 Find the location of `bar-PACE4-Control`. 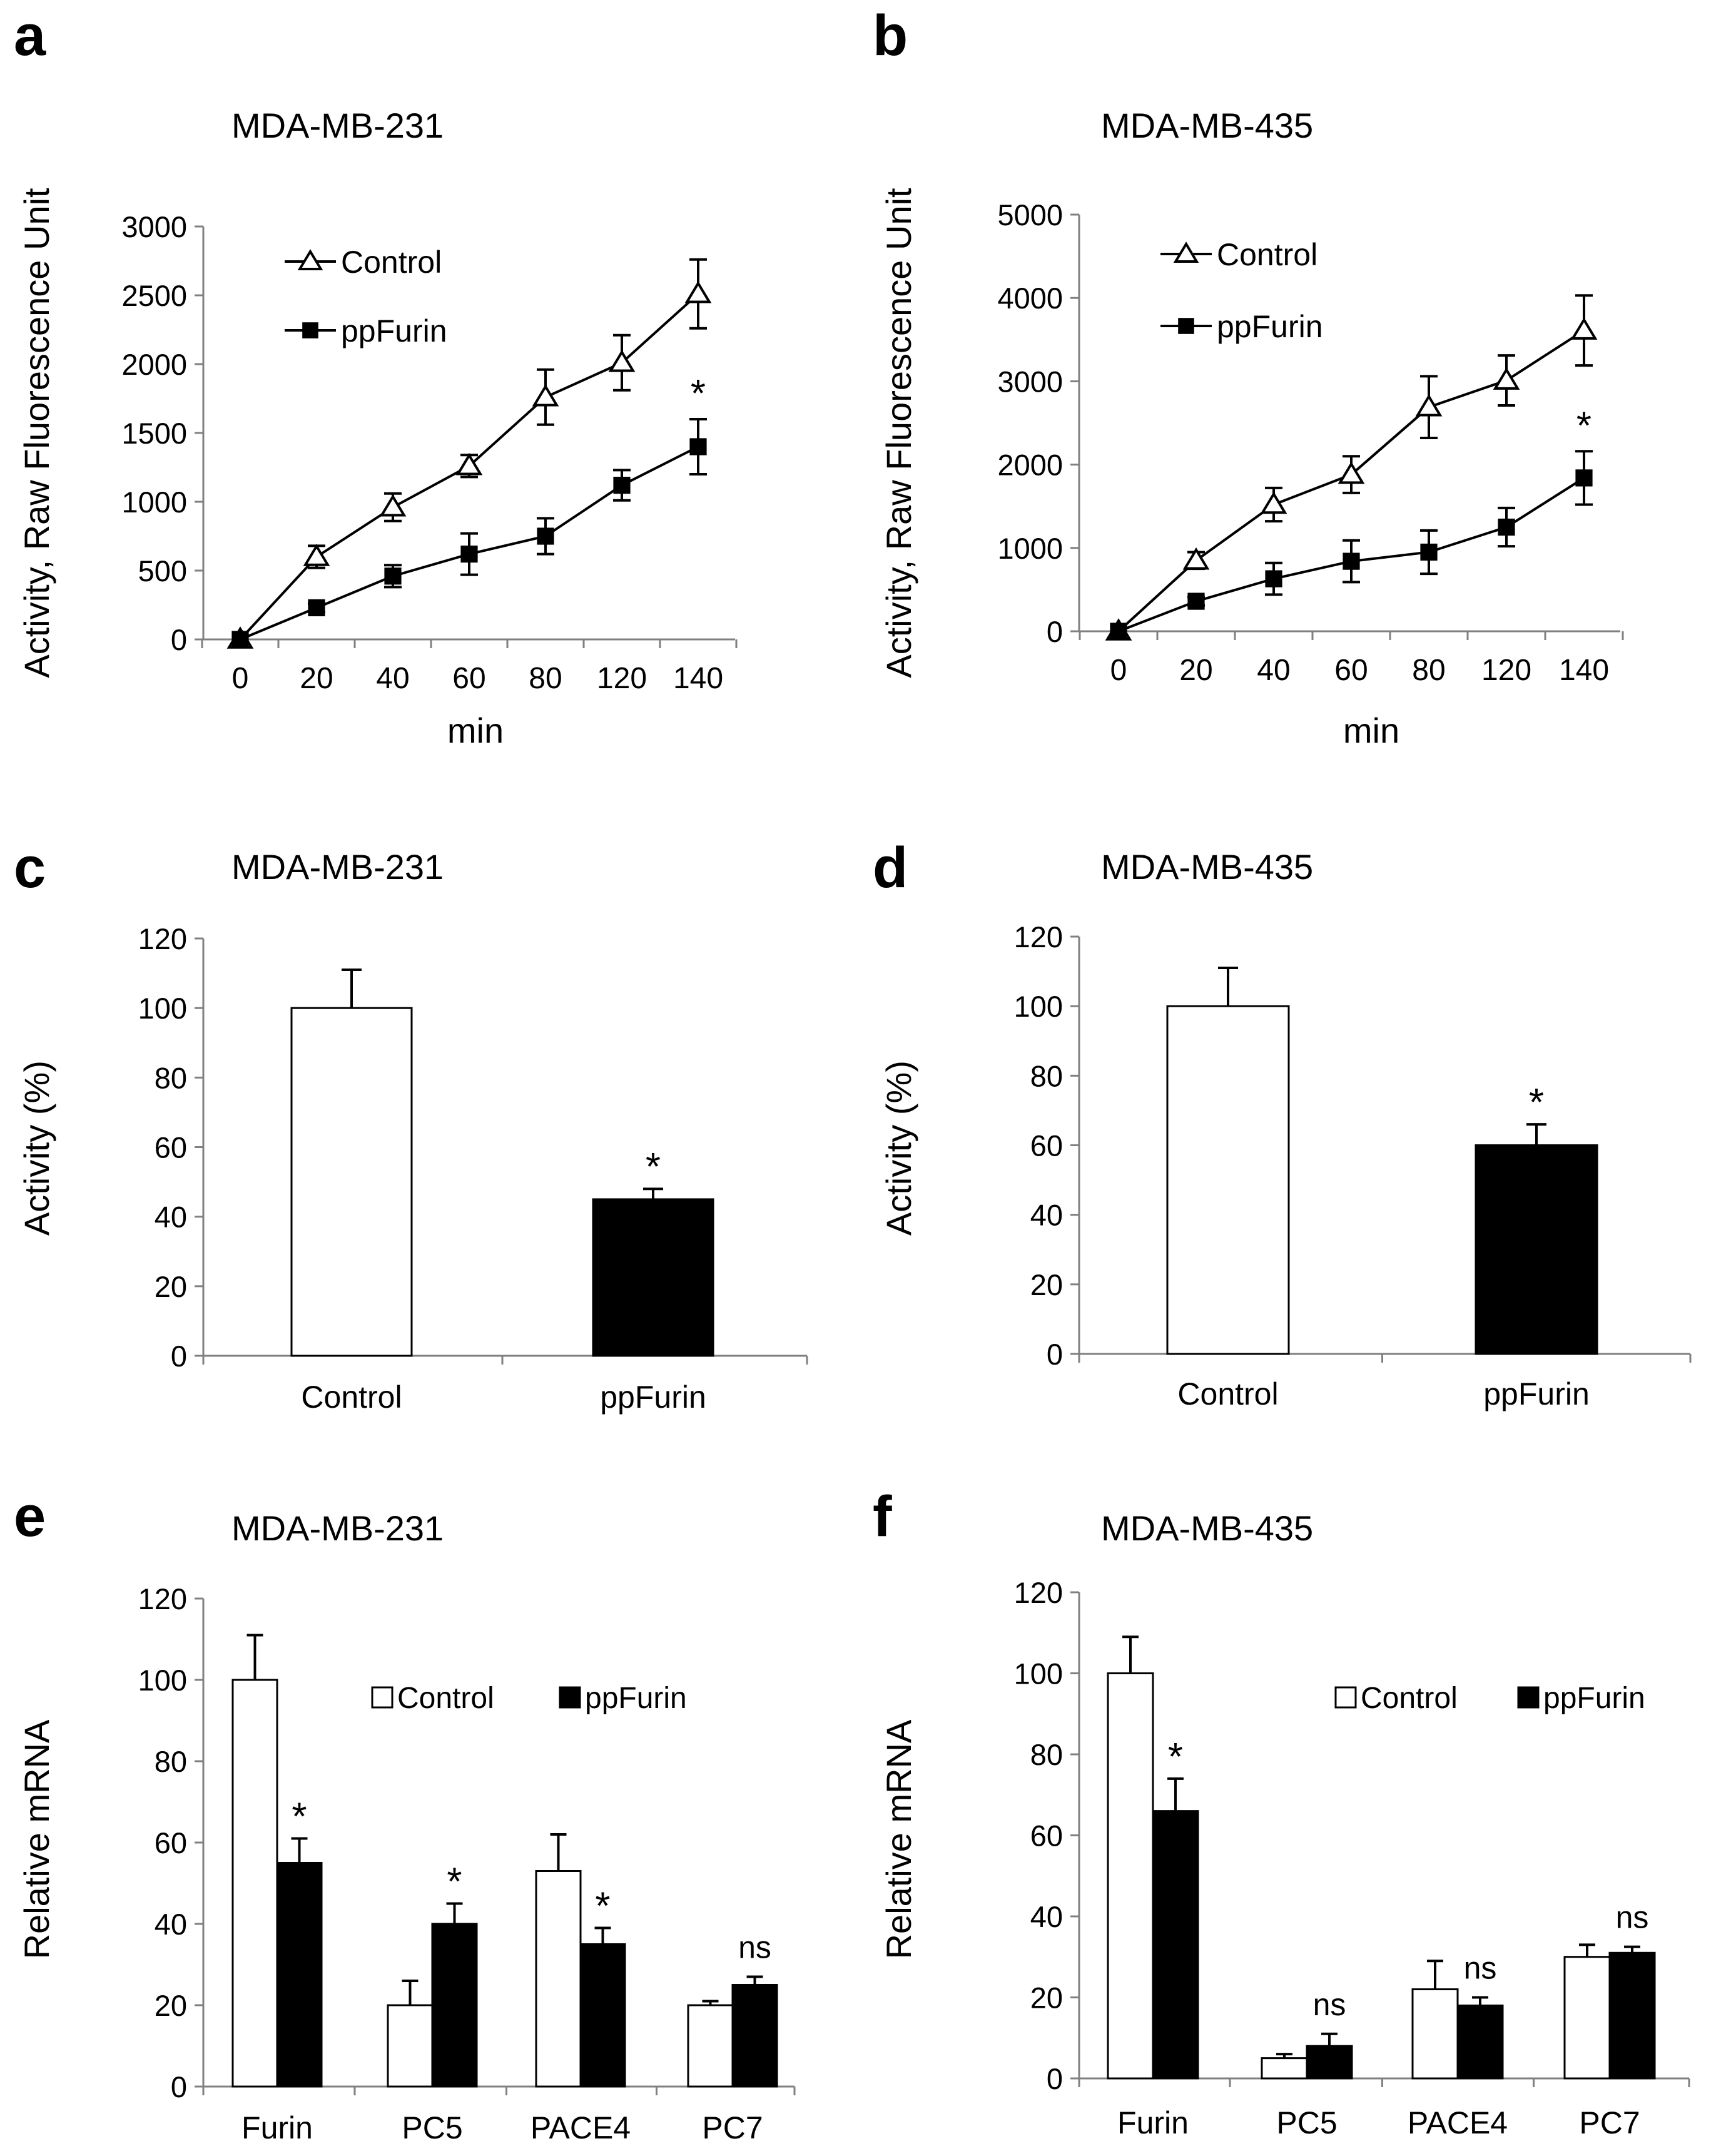

bar-PACE4-Control is located at coordinates (558, 1979).